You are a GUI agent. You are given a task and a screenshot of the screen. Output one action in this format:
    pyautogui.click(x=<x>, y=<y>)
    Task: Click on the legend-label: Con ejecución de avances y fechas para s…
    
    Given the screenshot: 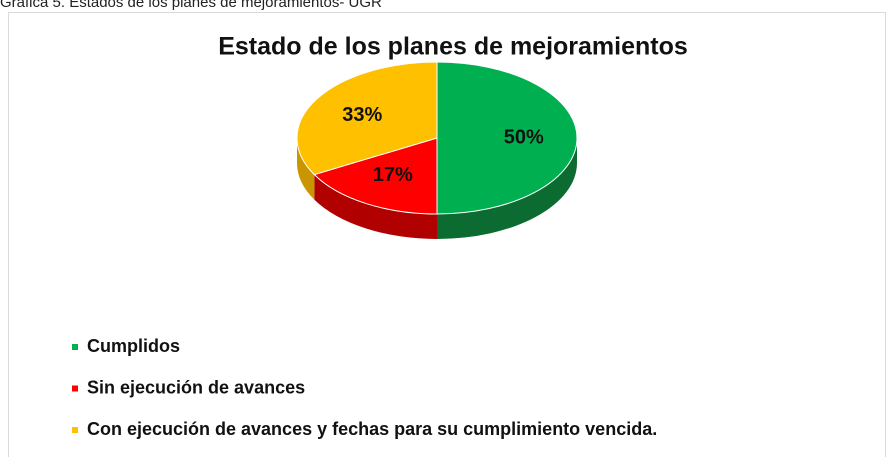 What is the action you would take?
    pyautogui.click(x=372, y=429)
    